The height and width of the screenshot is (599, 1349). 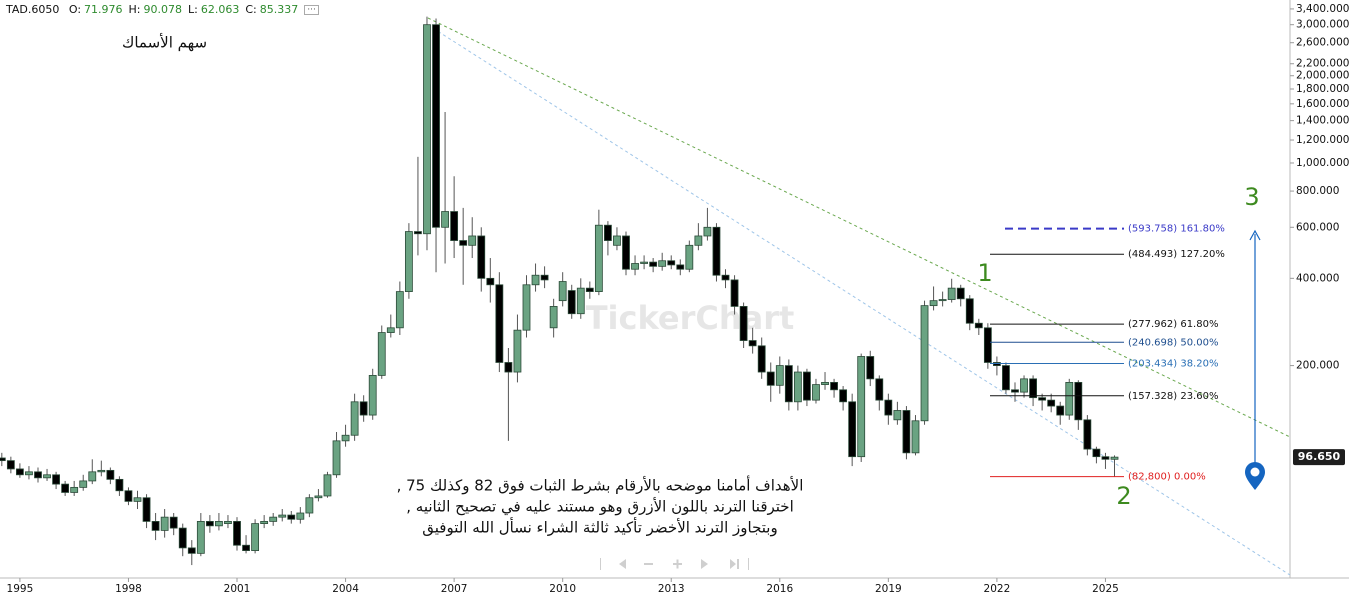 I want to click on y-tick-label: 800.000, so click(x=1317, y=191).